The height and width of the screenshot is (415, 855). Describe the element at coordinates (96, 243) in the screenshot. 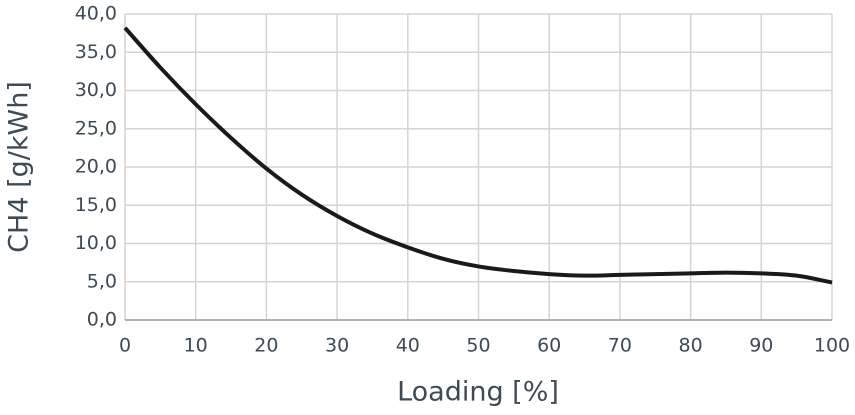

I see `y-tick-label: 10,0` at that location.